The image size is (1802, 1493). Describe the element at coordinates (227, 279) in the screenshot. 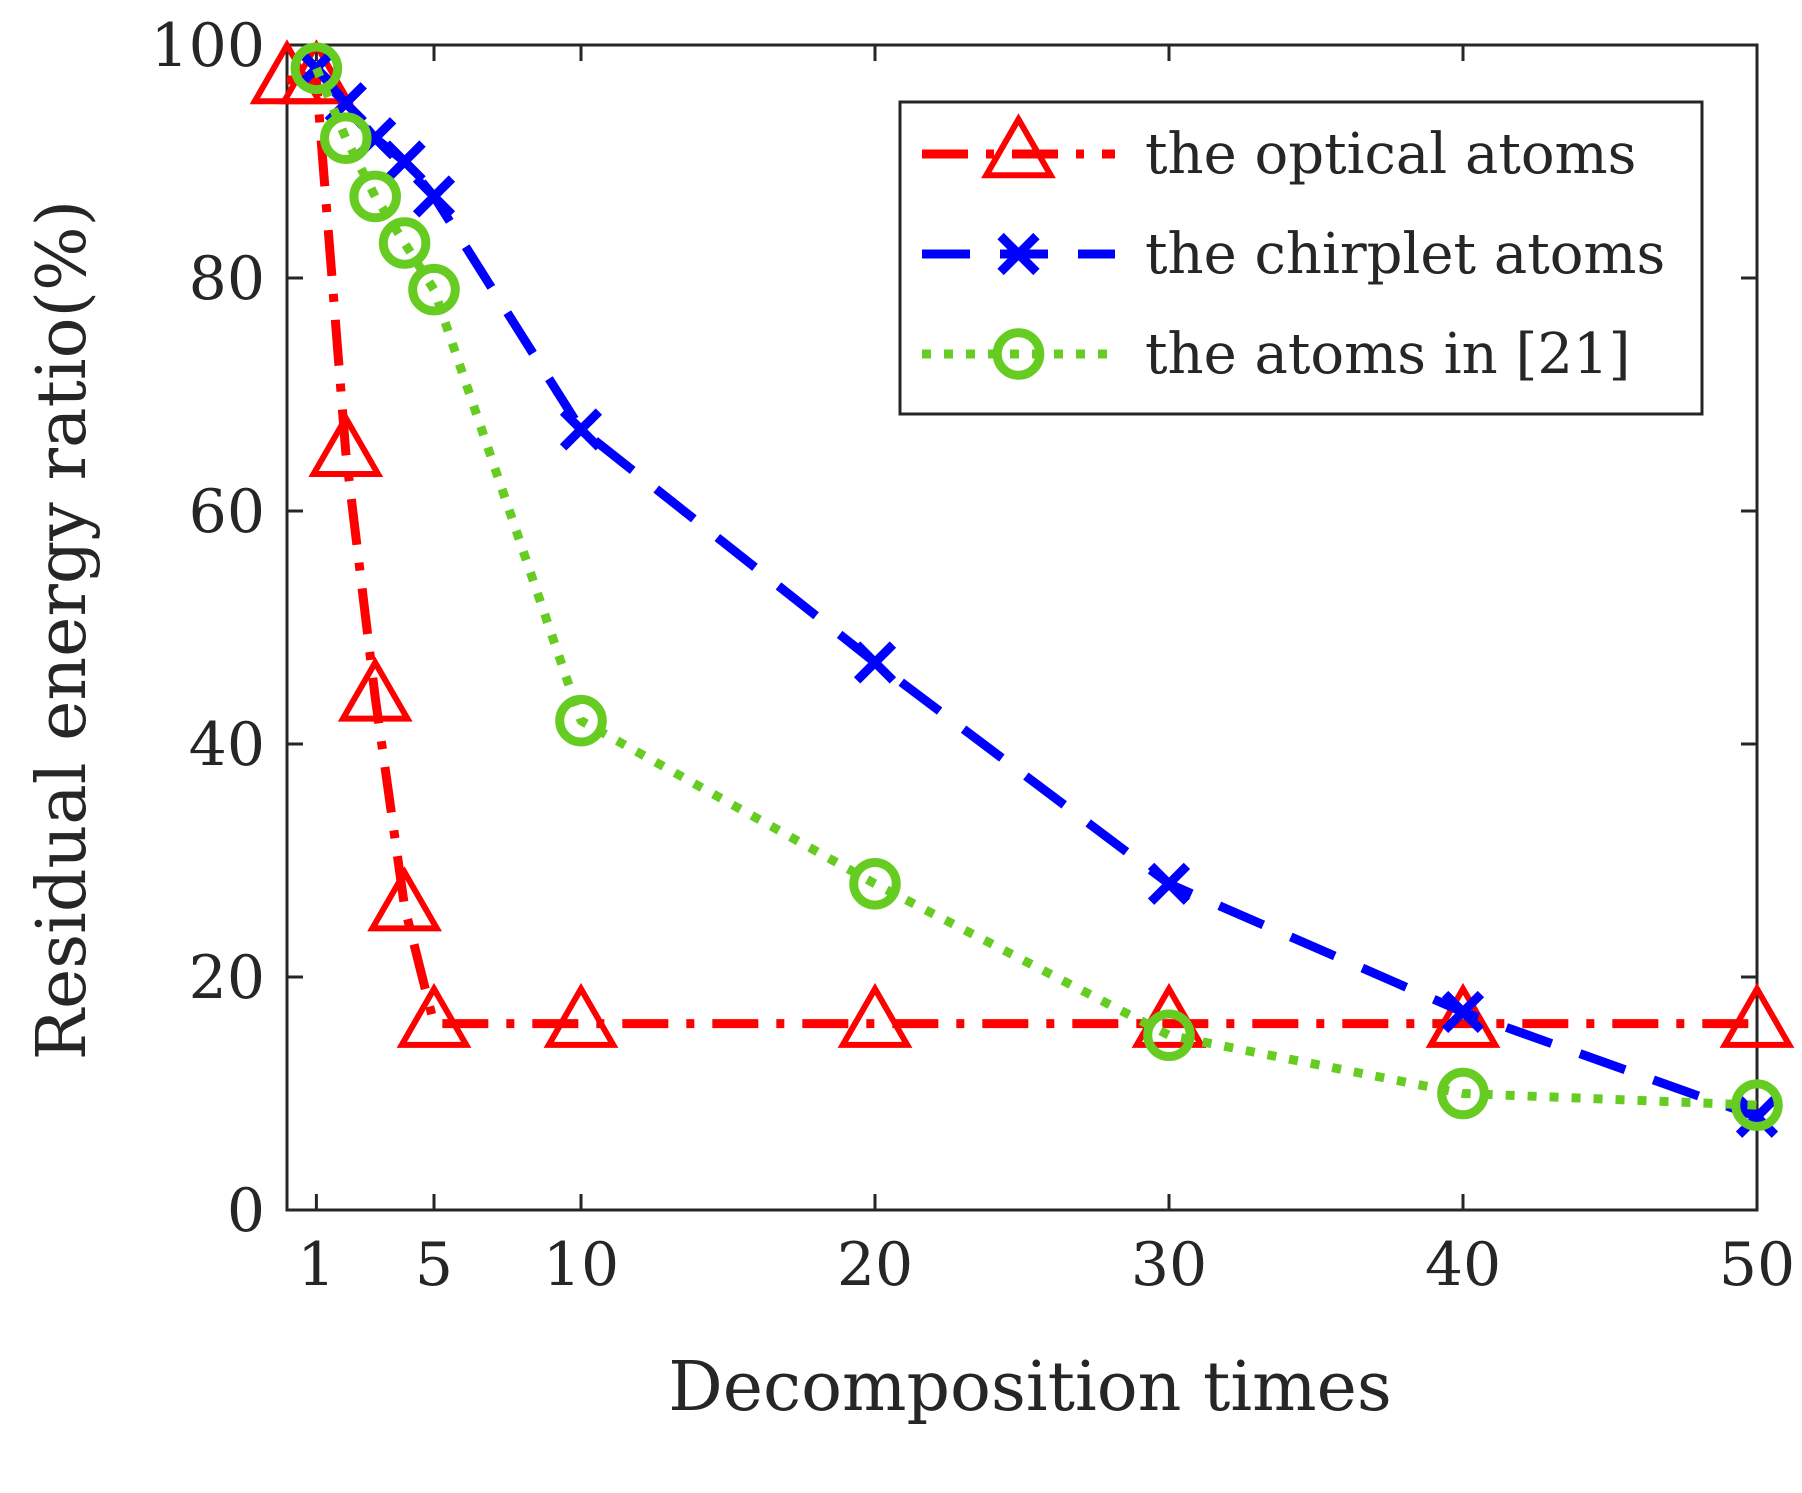

I see `y-tick-label: 80` at that location.